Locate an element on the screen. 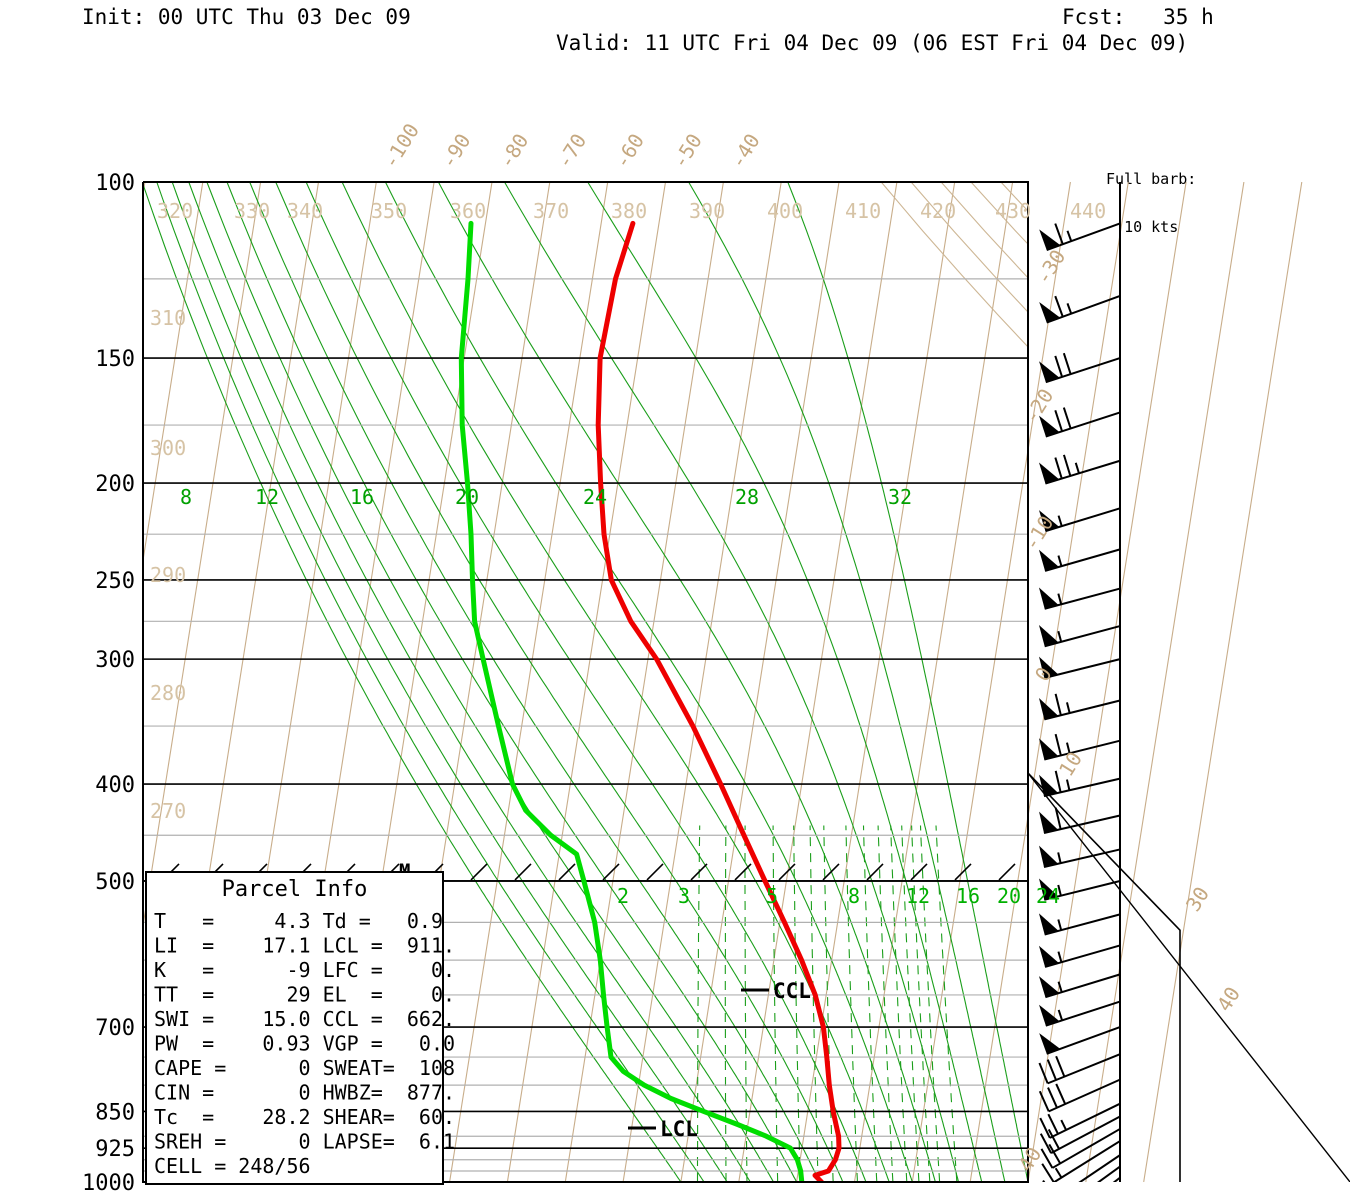 This screenshot has width=1350, height=1200. dry-adiabat-label-270: 270 is located at coordinates (168, 811).